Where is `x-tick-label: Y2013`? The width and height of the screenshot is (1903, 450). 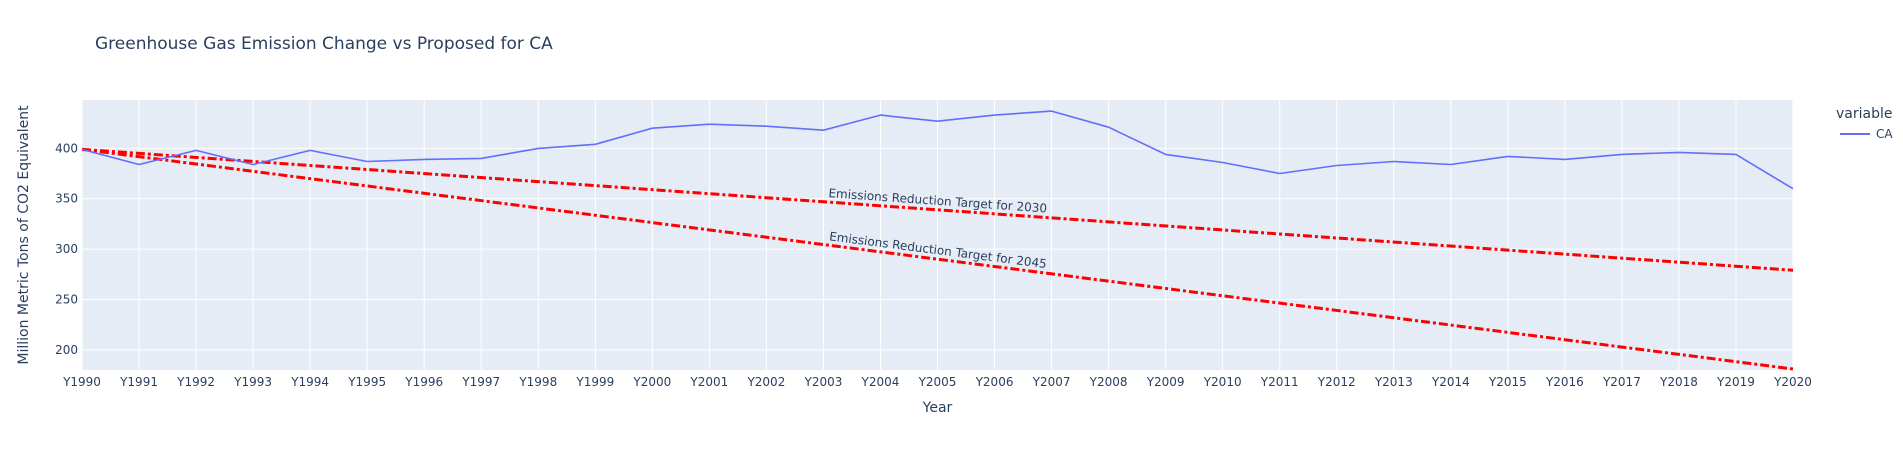
x-tick-label: Y2013 is located at coordinates (1393, 382).